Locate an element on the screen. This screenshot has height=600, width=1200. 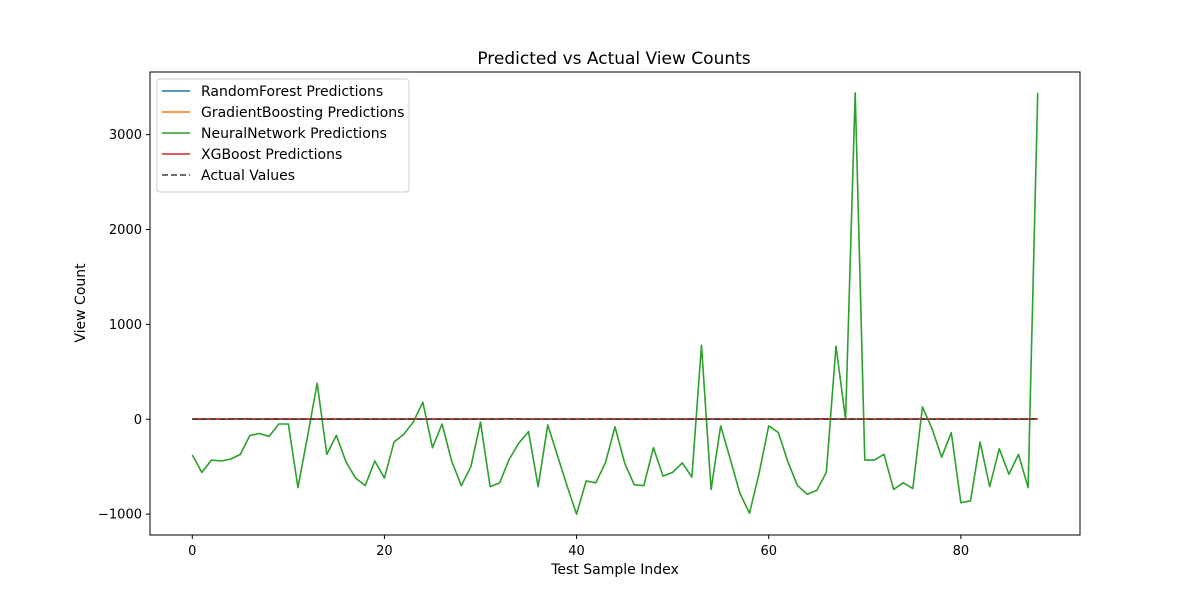
x-tick-label: 20 is located at coordinates (384, 551).